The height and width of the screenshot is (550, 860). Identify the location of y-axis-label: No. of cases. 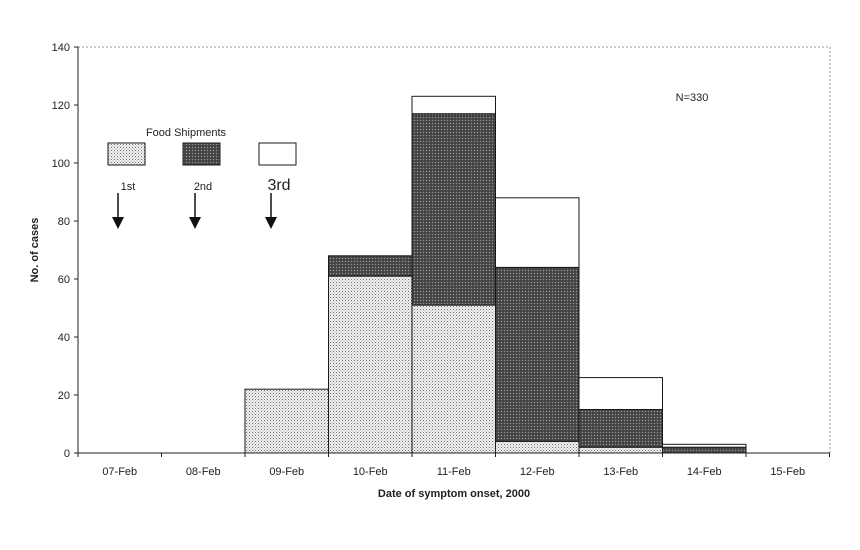
(35, 250).